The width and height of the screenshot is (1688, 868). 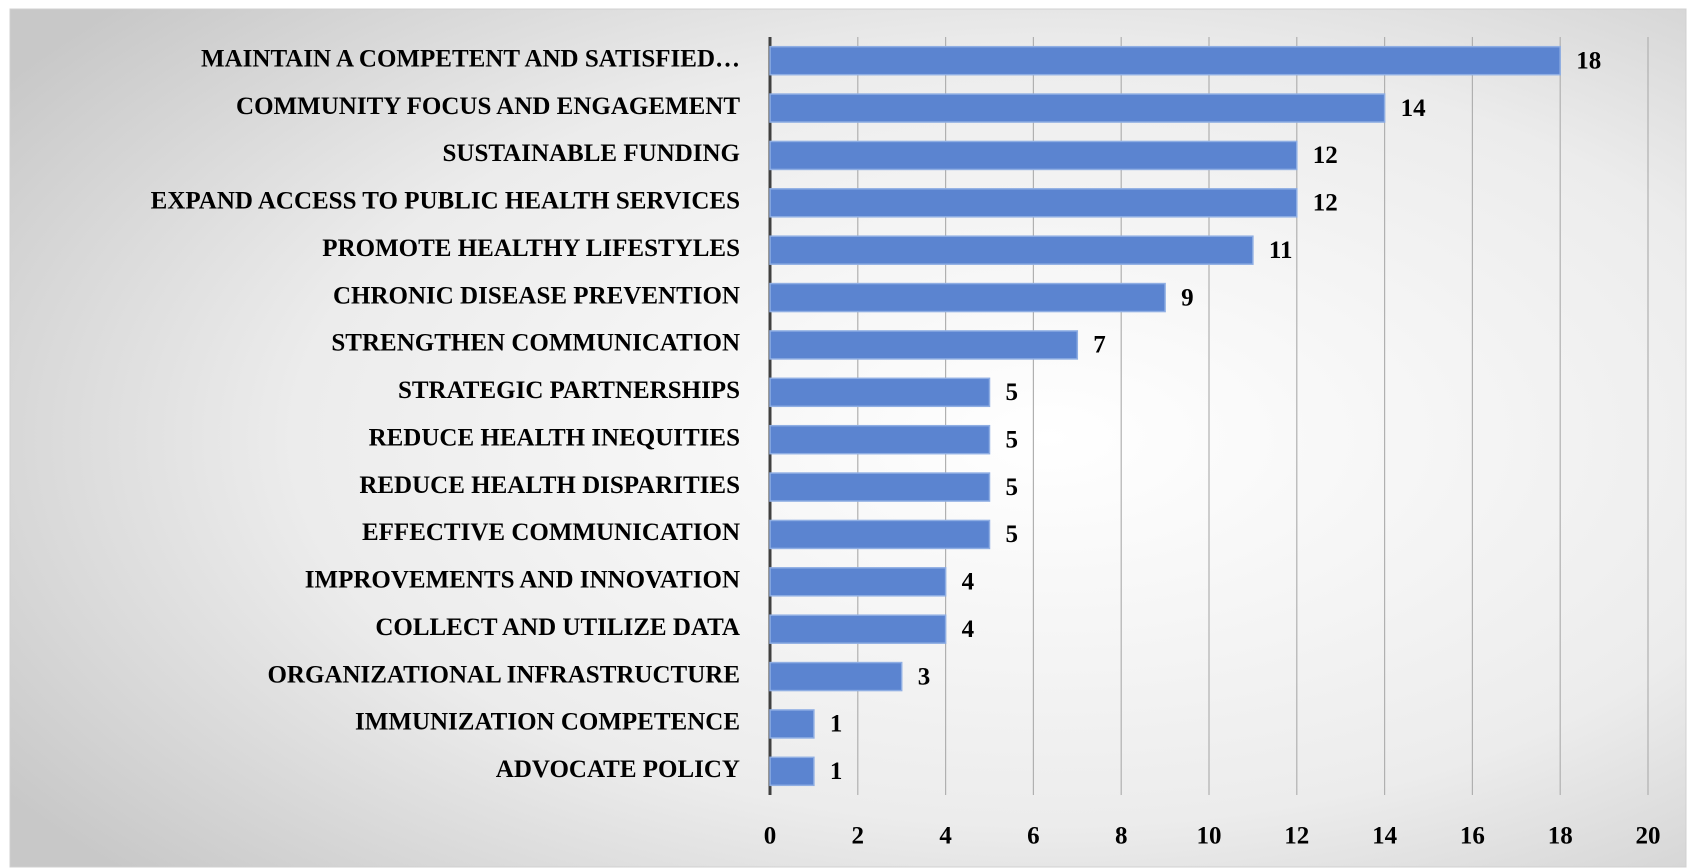 What do you see at coordinates (569, 390) in the screenshot?
I see `y-tick-label: STRATEGIC PARTNERSHIPS` at bounding box center [569, 390].